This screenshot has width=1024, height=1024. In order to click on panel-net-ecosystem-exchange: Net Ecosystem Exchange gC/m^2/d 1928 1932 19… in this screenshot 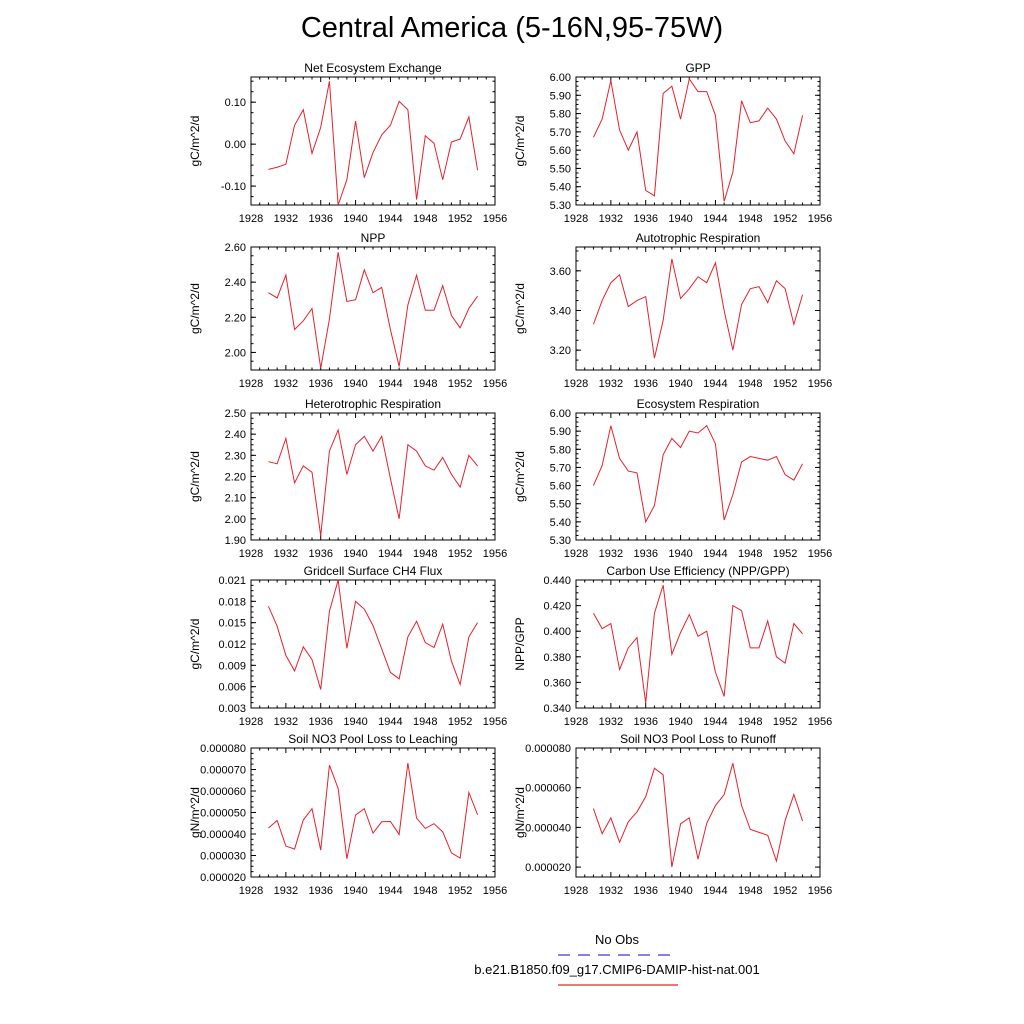, I will do `click(347, 143)`.